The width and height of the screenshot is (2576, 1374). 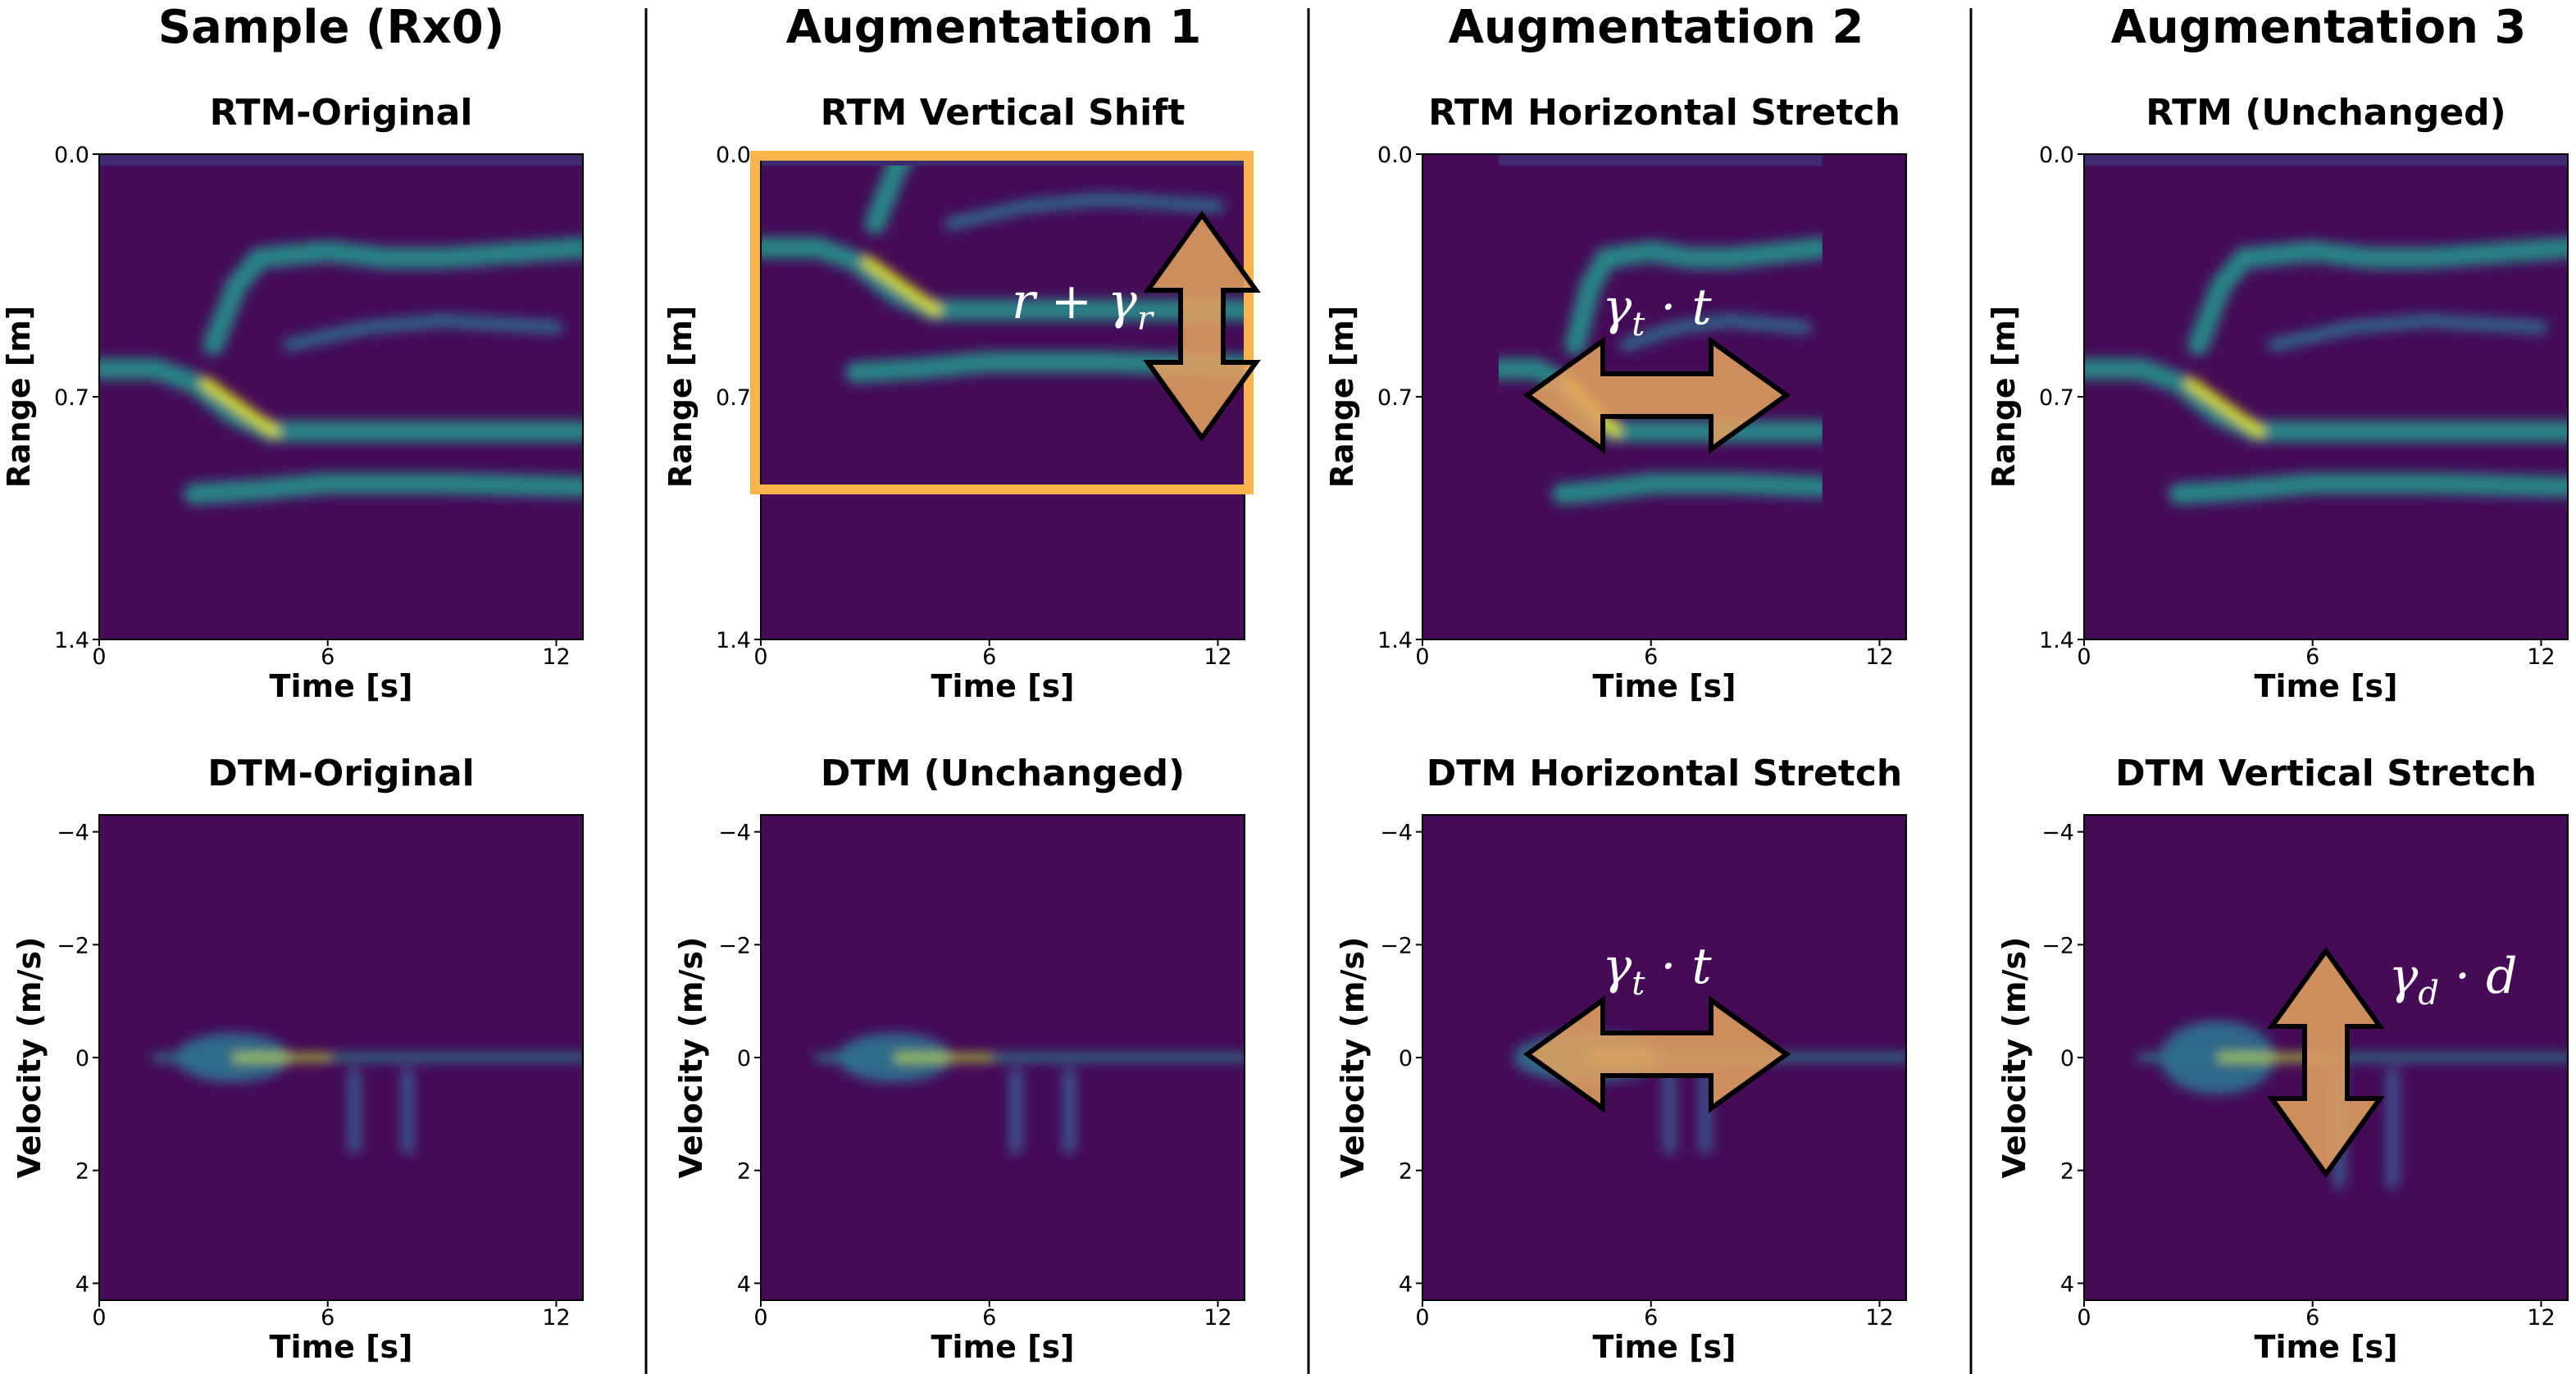 What do you see at coordinates (2478, 976) in the screenshot?
I see `annotation-text: · d` at bounding box center [2478, 976].